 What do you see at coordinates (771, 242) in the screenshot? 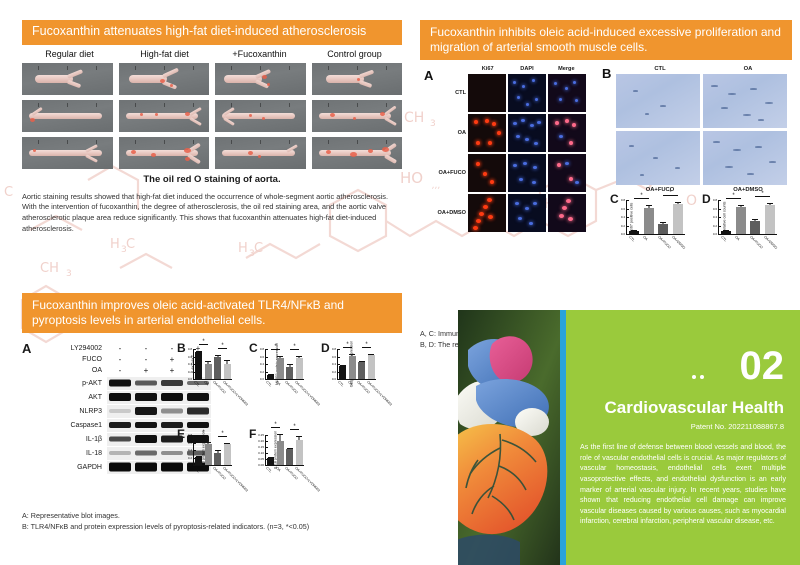
I see `x-axis-tick-label: OA+DMSO` at bounding box center [771, 242].